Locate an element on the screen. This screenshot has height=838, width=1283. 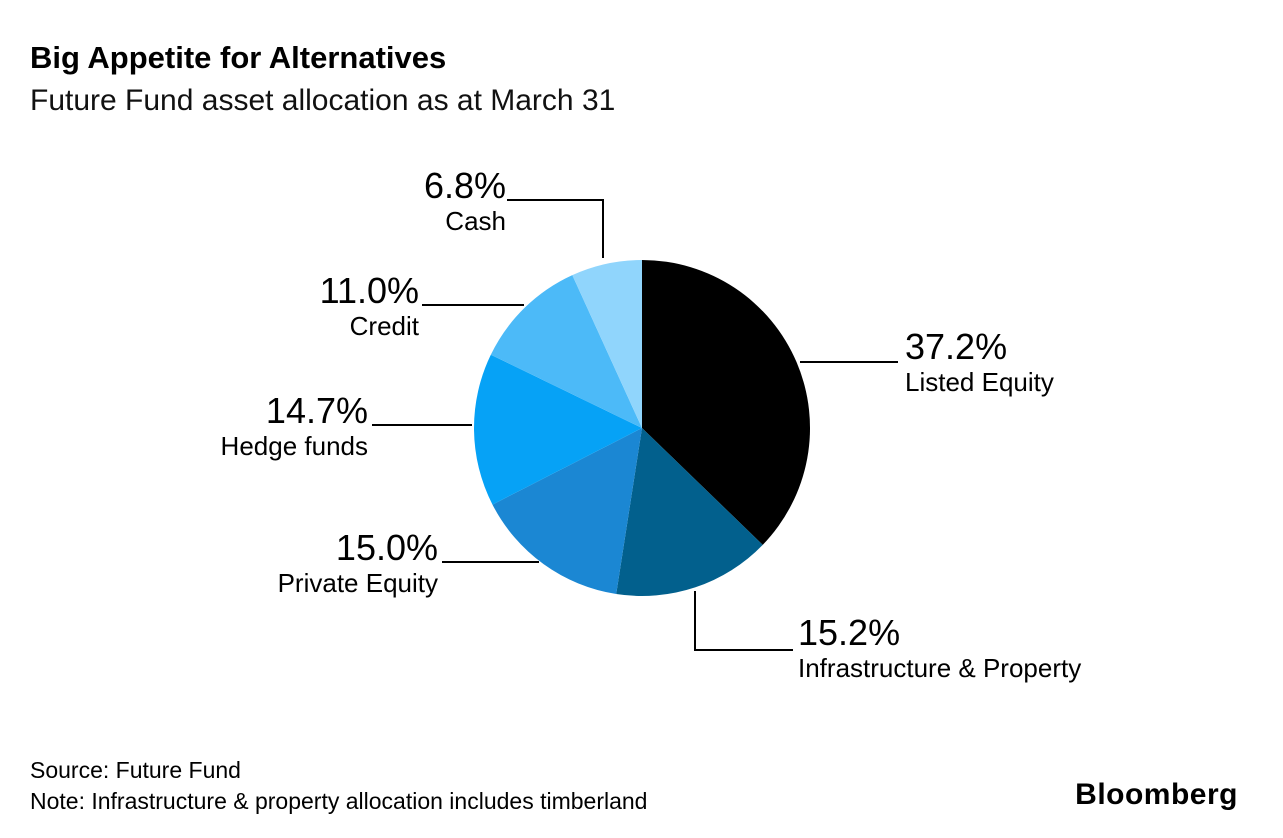
callout-infrastructure: 15.2% Infrastructure & Property is located at coordinates (939, 648).